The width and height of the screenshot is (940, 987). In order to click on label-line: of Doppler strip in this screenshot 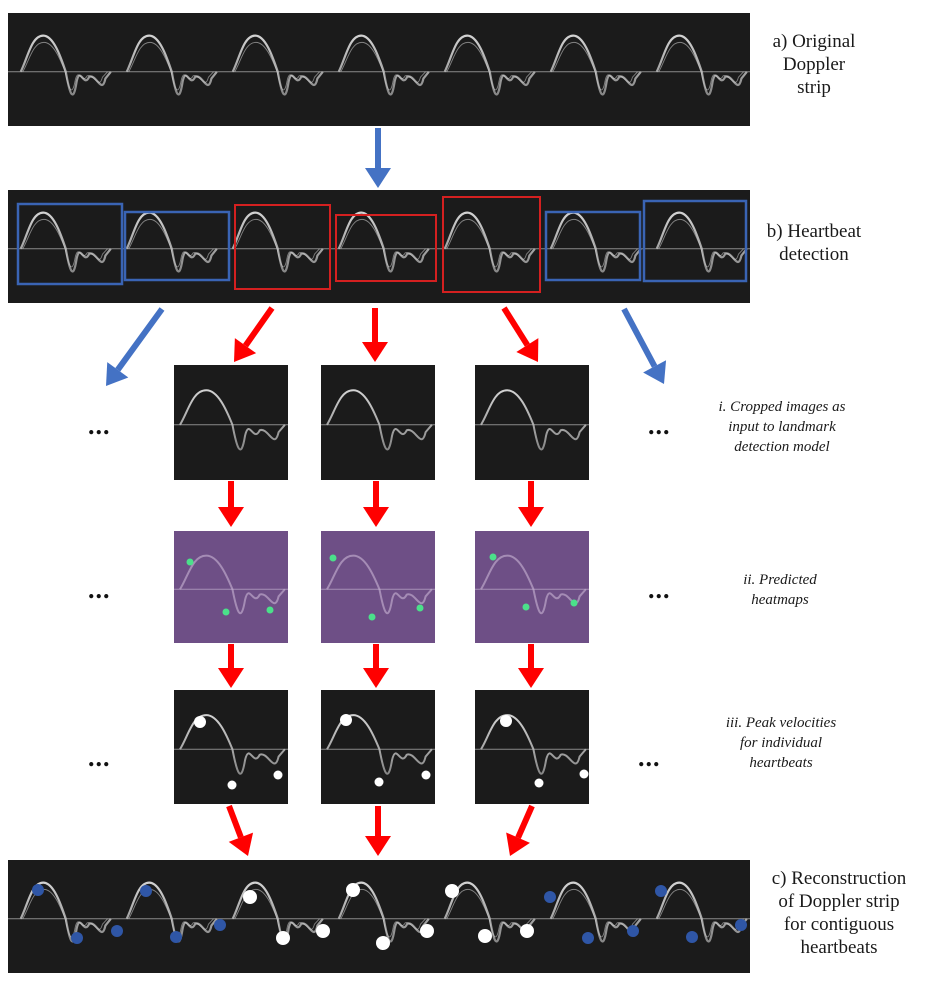, I will do `click(839, 901)`.